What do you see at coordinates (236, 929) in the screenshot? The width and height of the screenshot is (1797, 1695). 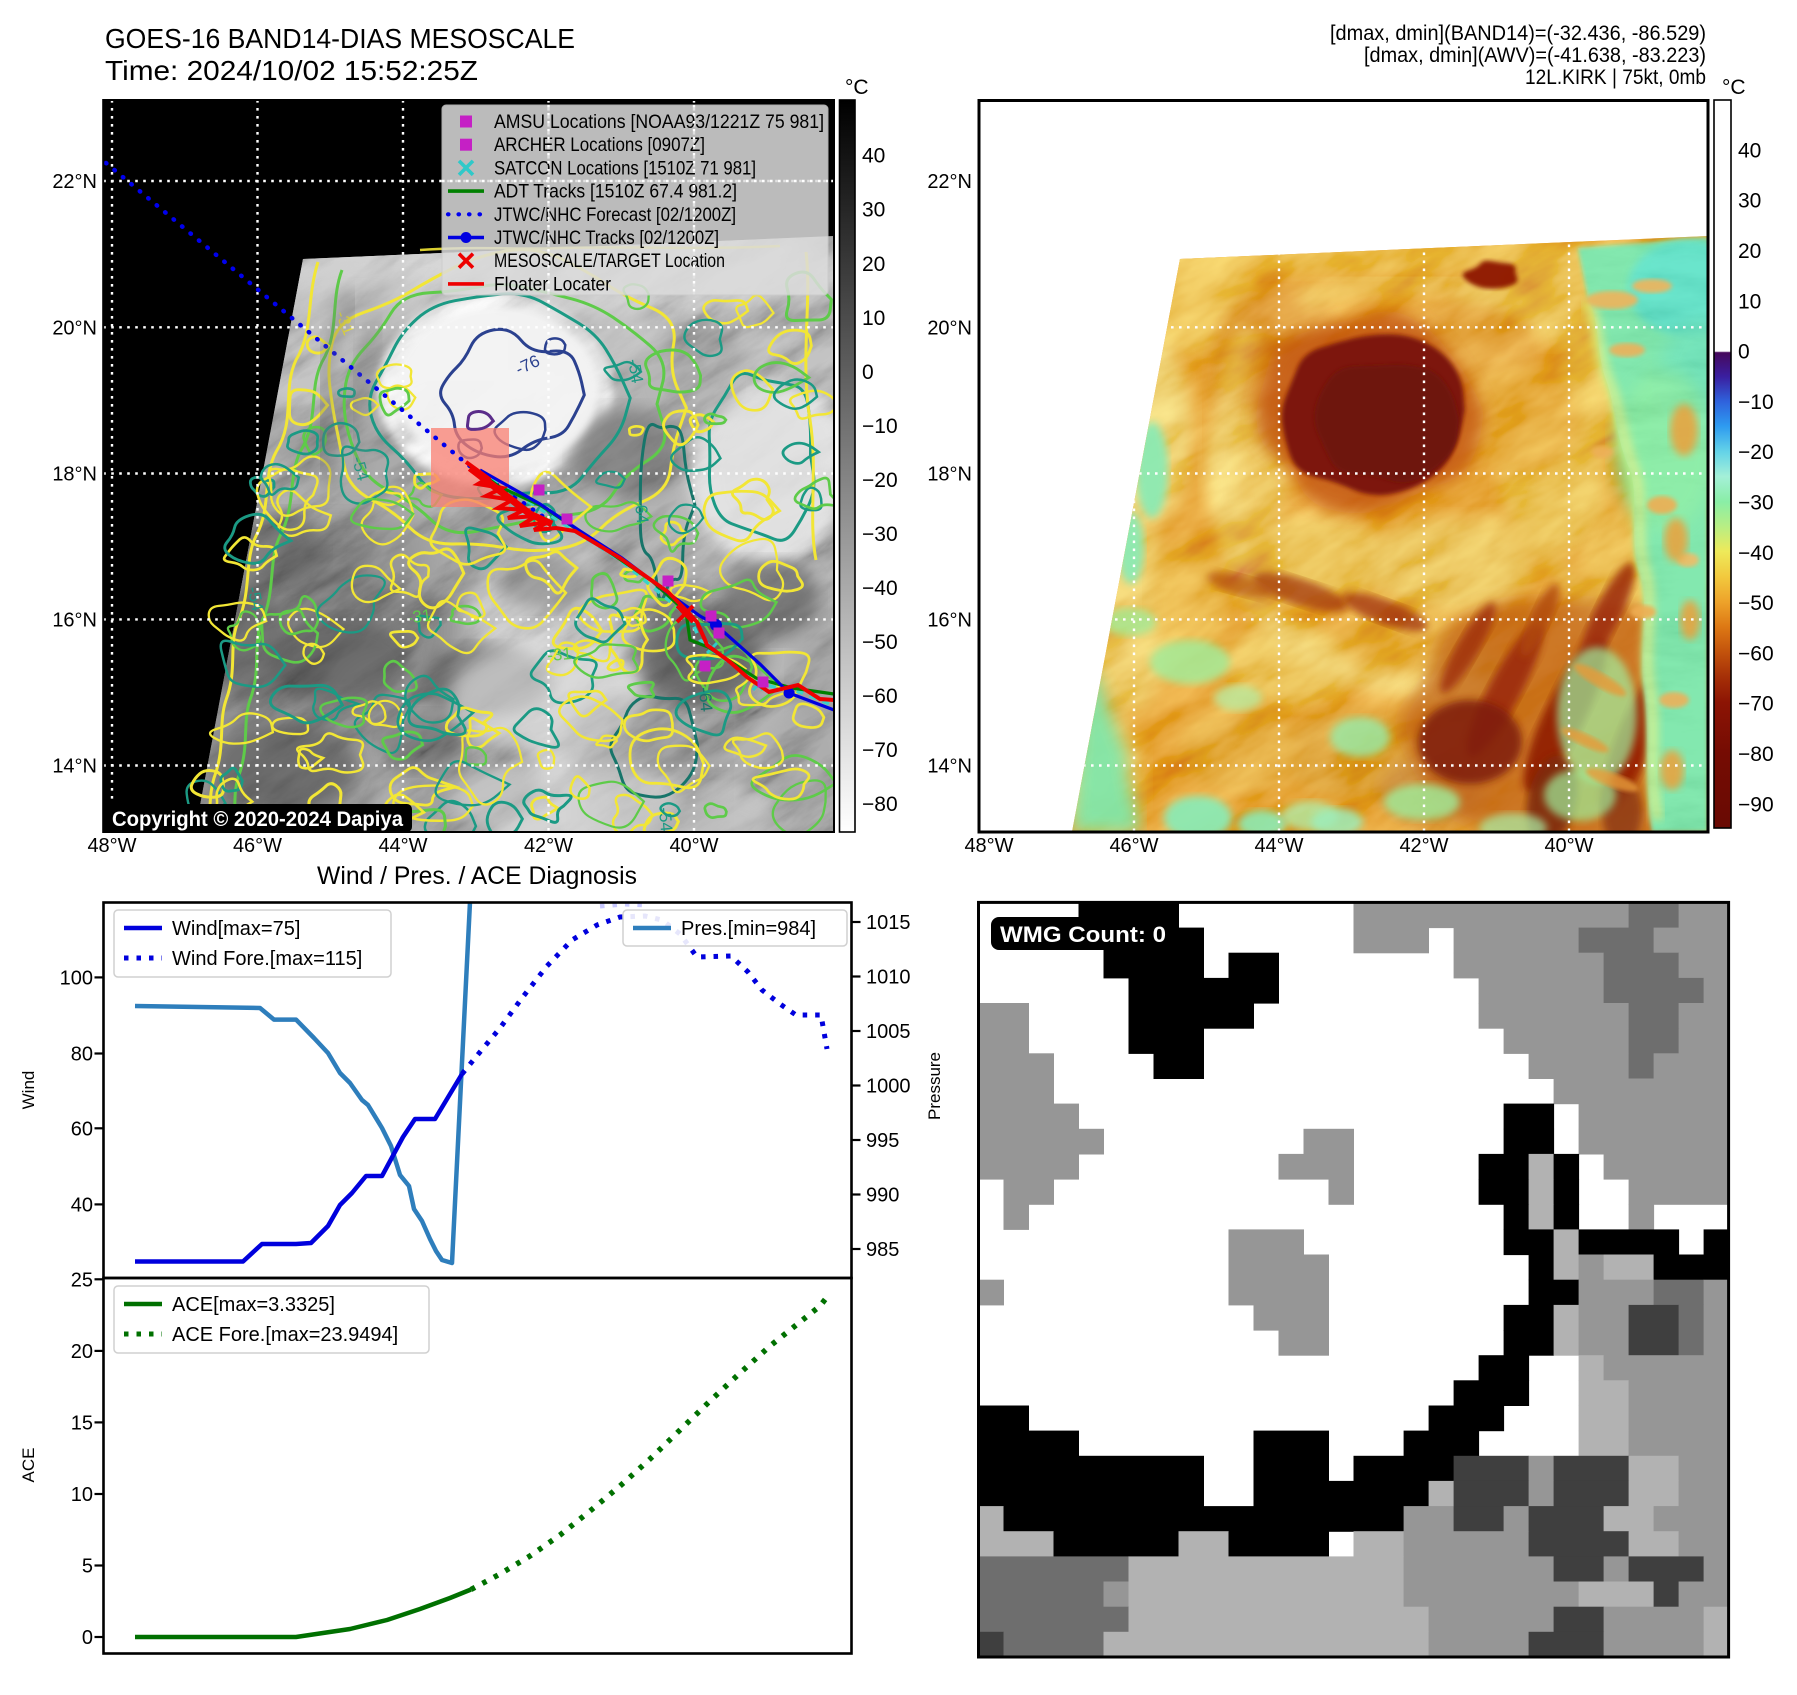 I see `svg-text: Wind[max=75]` at bounding box center [236, 929].